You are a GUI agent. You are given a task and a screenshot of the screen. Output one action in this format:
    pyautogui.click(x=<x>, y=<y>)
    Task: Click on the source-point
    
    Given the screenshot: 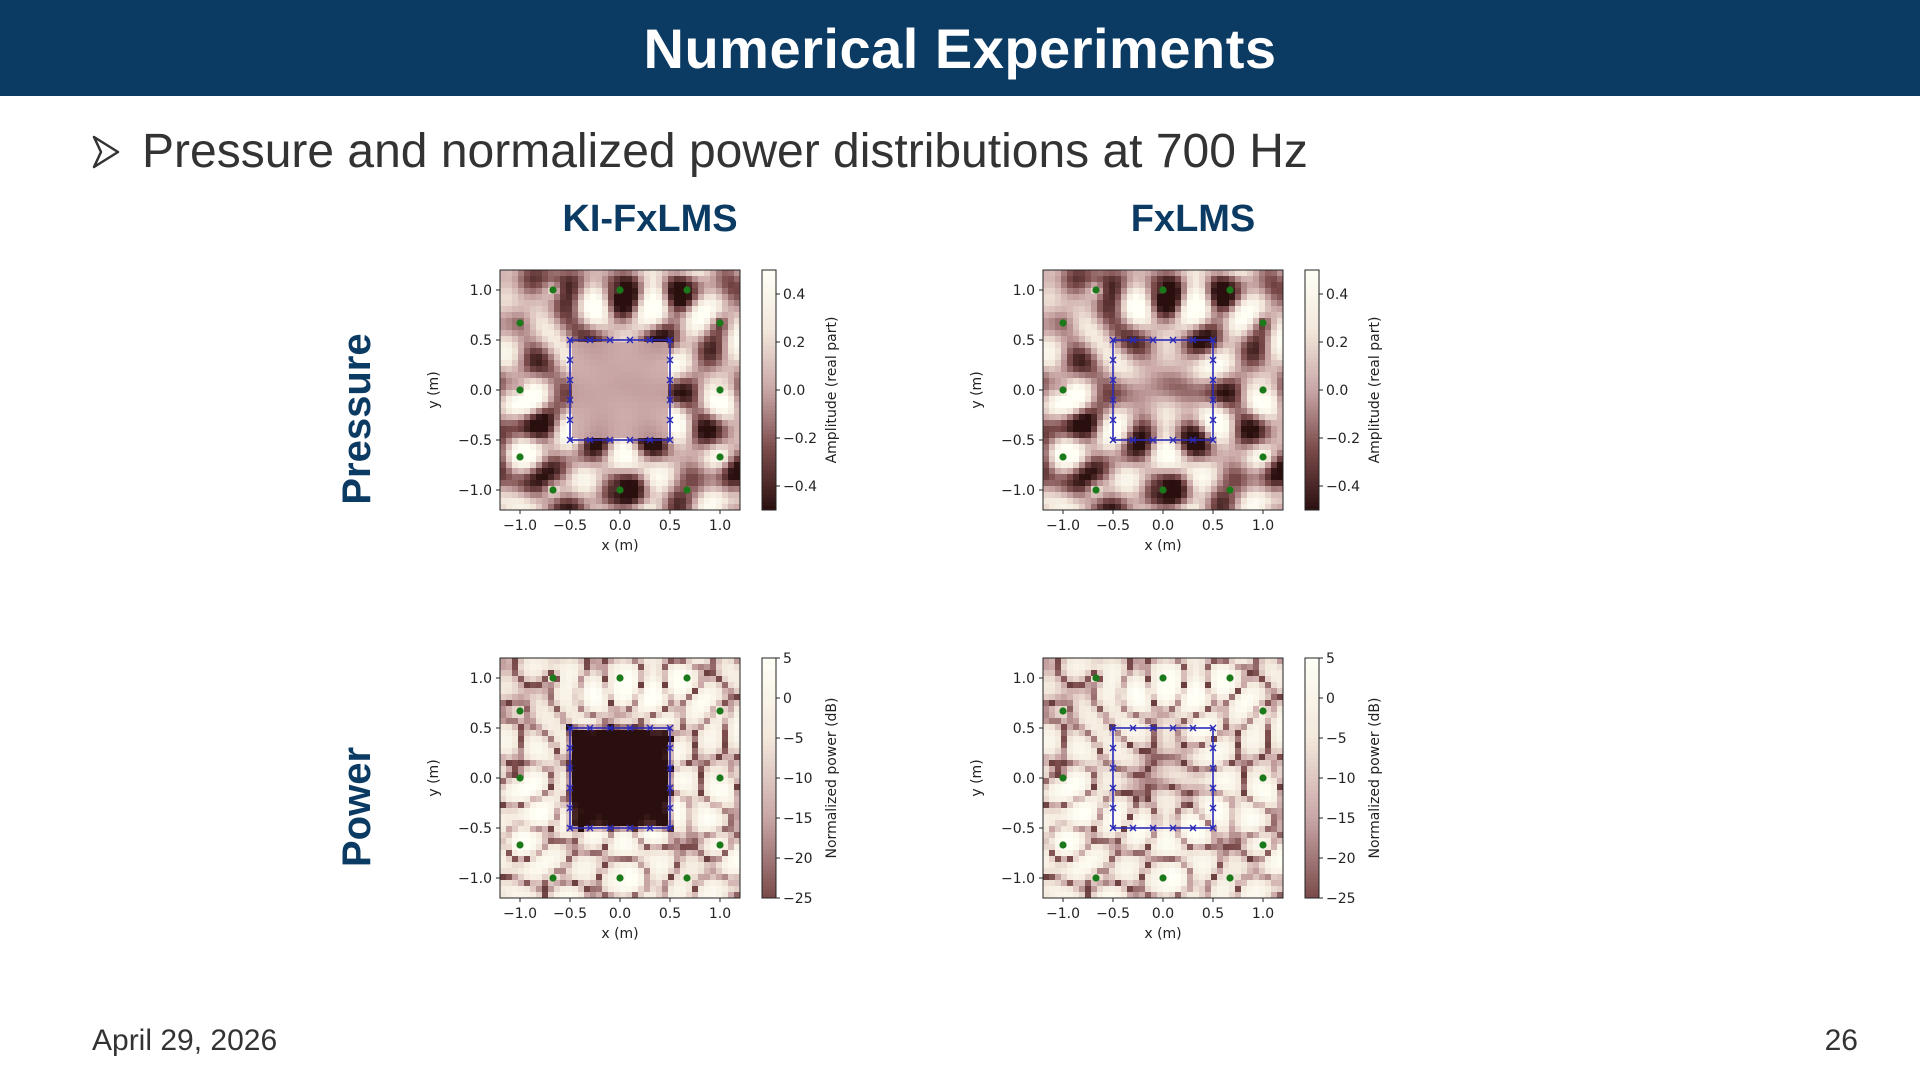 What is the action you would take?
    pyautogui.click(x=1163, y=290)
    